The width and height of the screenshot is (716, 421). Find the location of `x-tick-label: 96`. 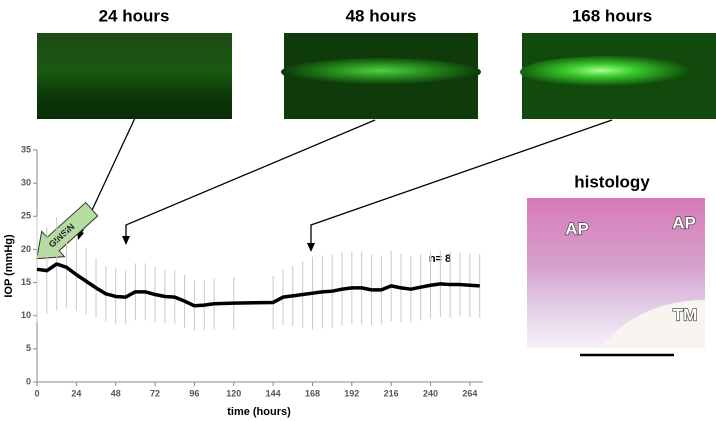

x-tick-label: 96 is located at coordinates (194, 393).